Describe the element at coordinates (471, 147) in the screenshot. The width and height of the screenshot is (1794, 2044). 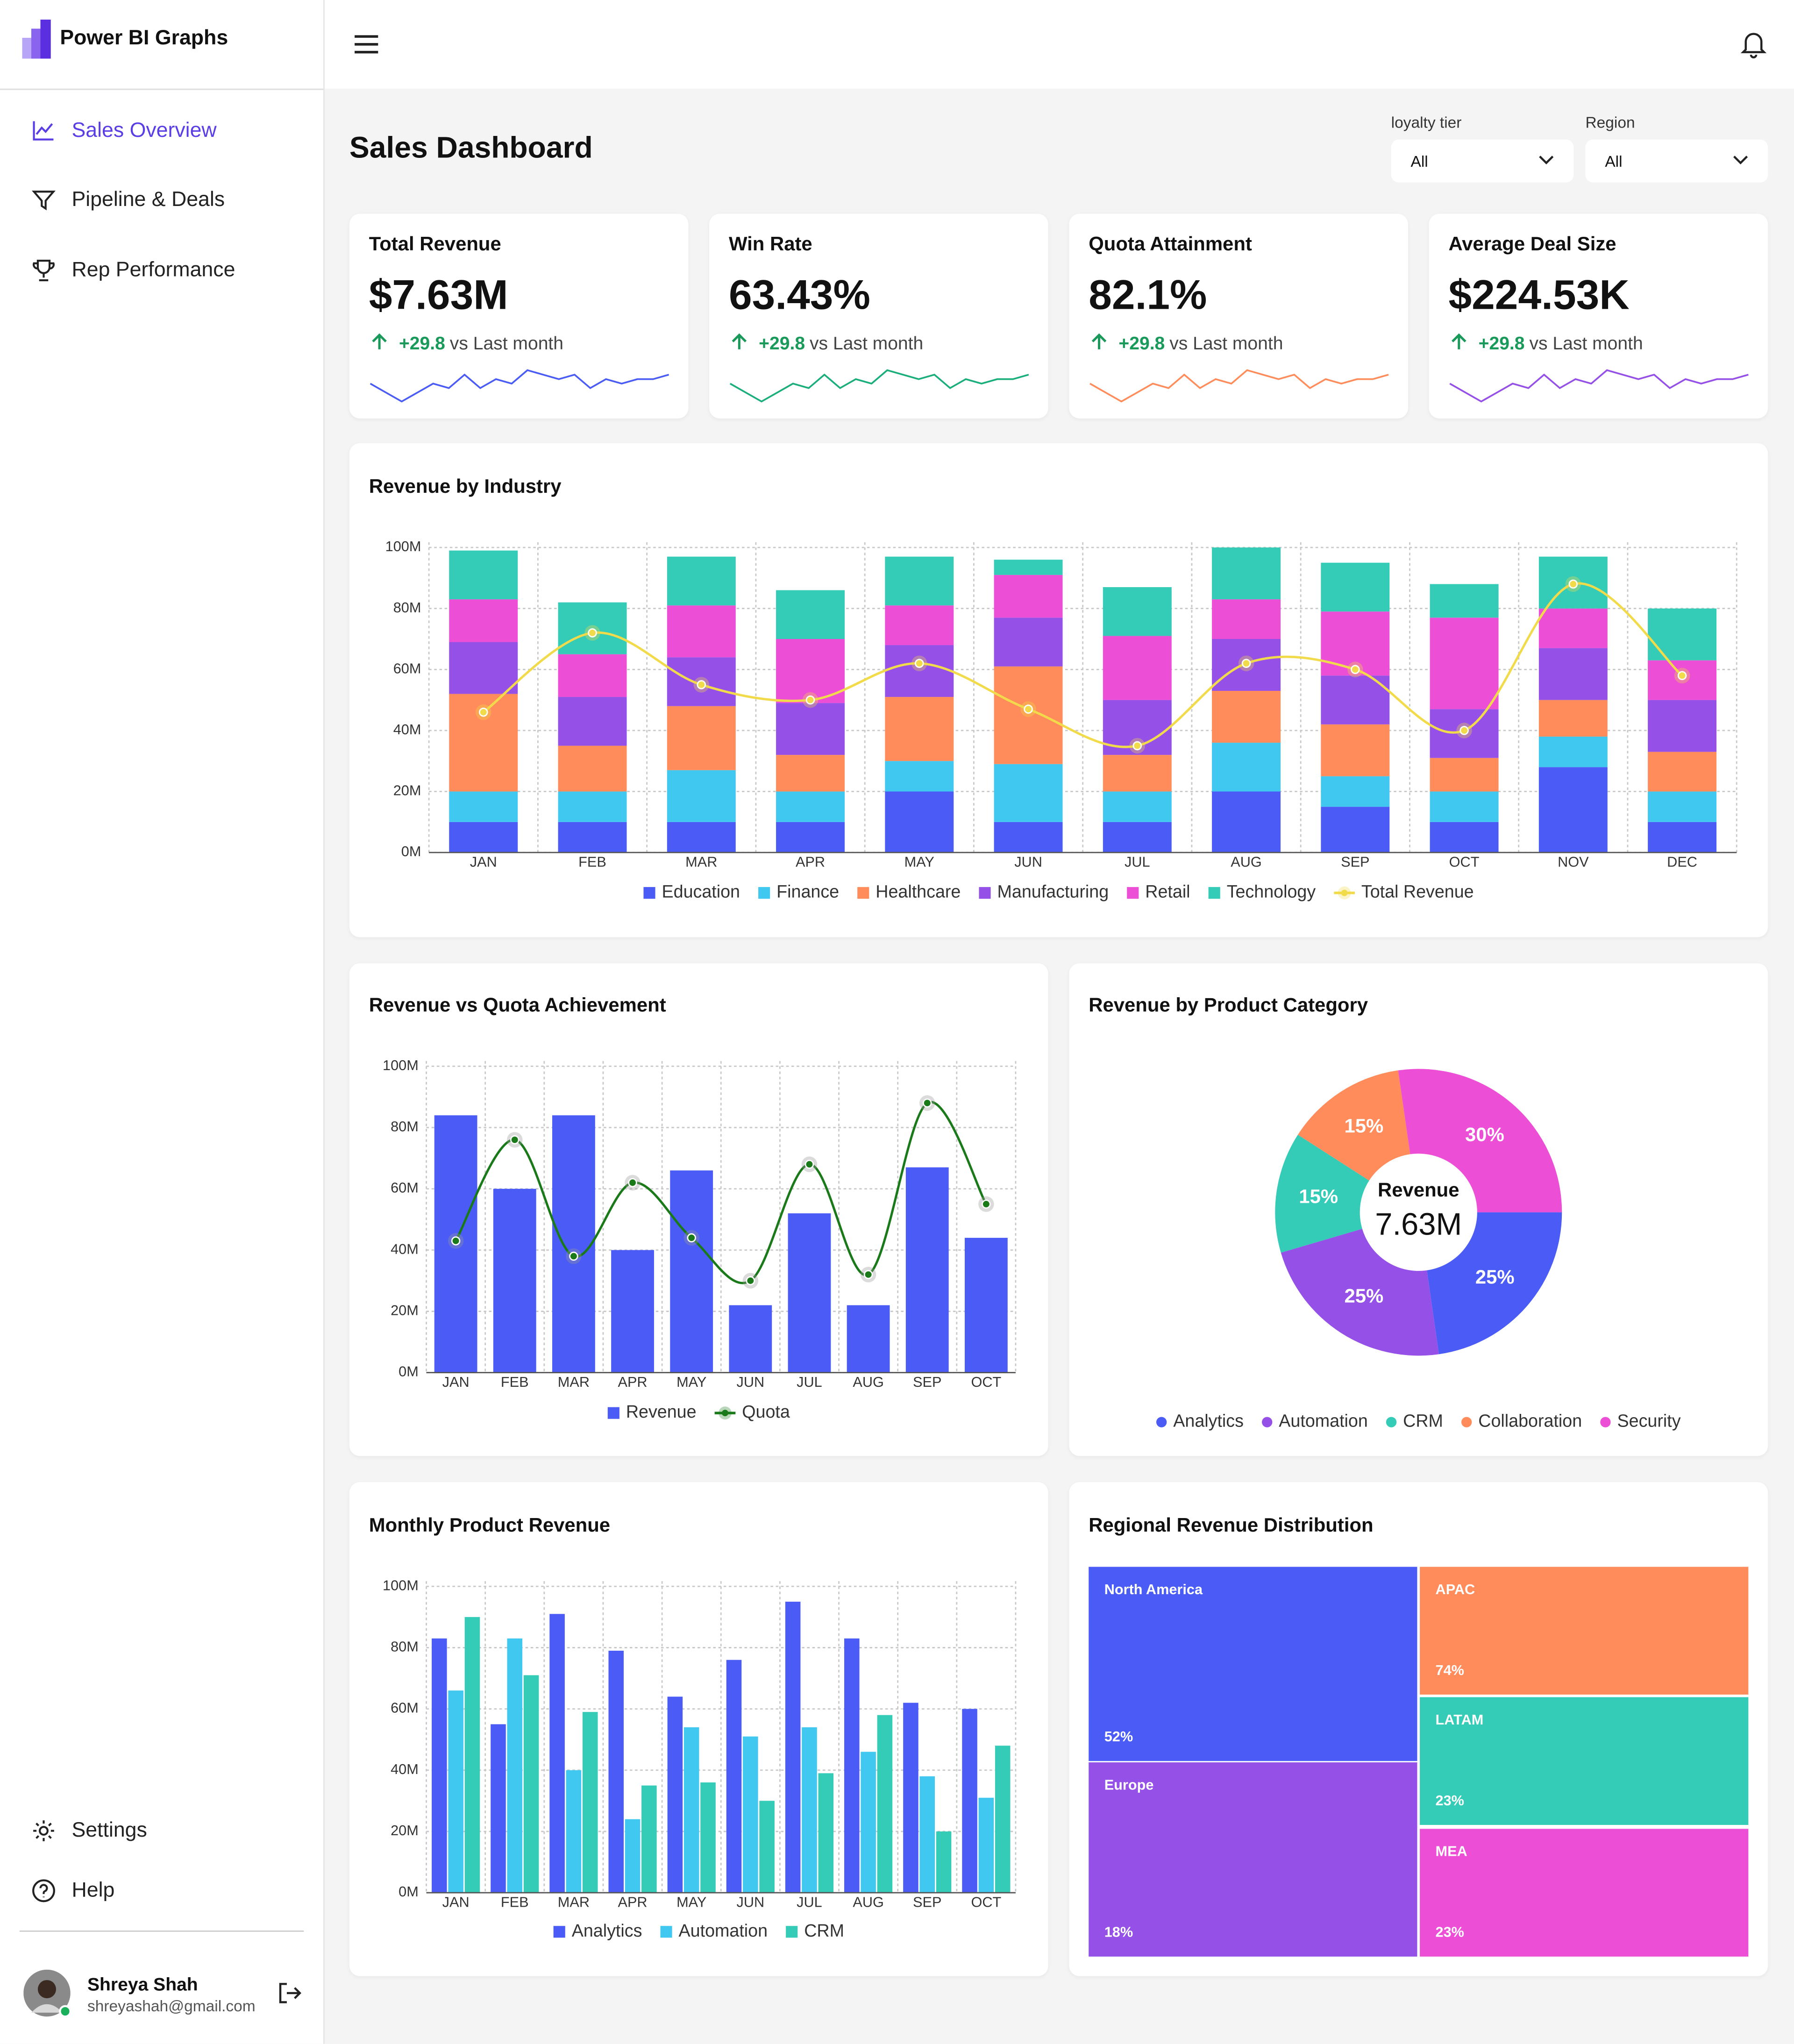
I see `page-title: Sales Dashboard` at that location.